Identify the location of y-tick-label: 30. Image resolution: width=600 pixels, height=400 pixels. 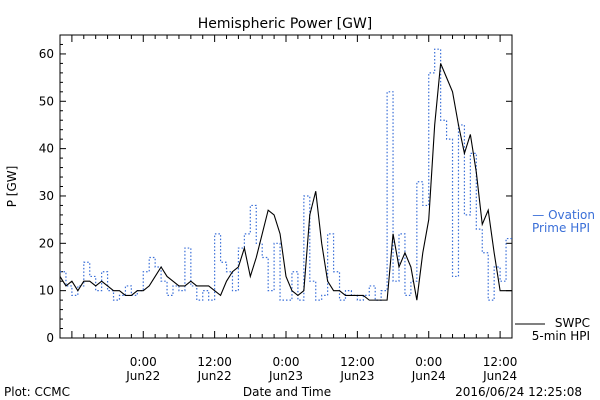
(46, 196).